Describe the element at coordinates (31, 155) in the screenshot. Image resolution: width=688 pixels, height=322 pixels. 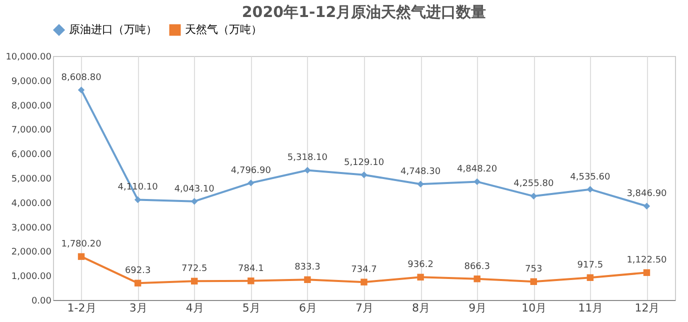
I see `y-tick-label: 6,000.00` at that location.